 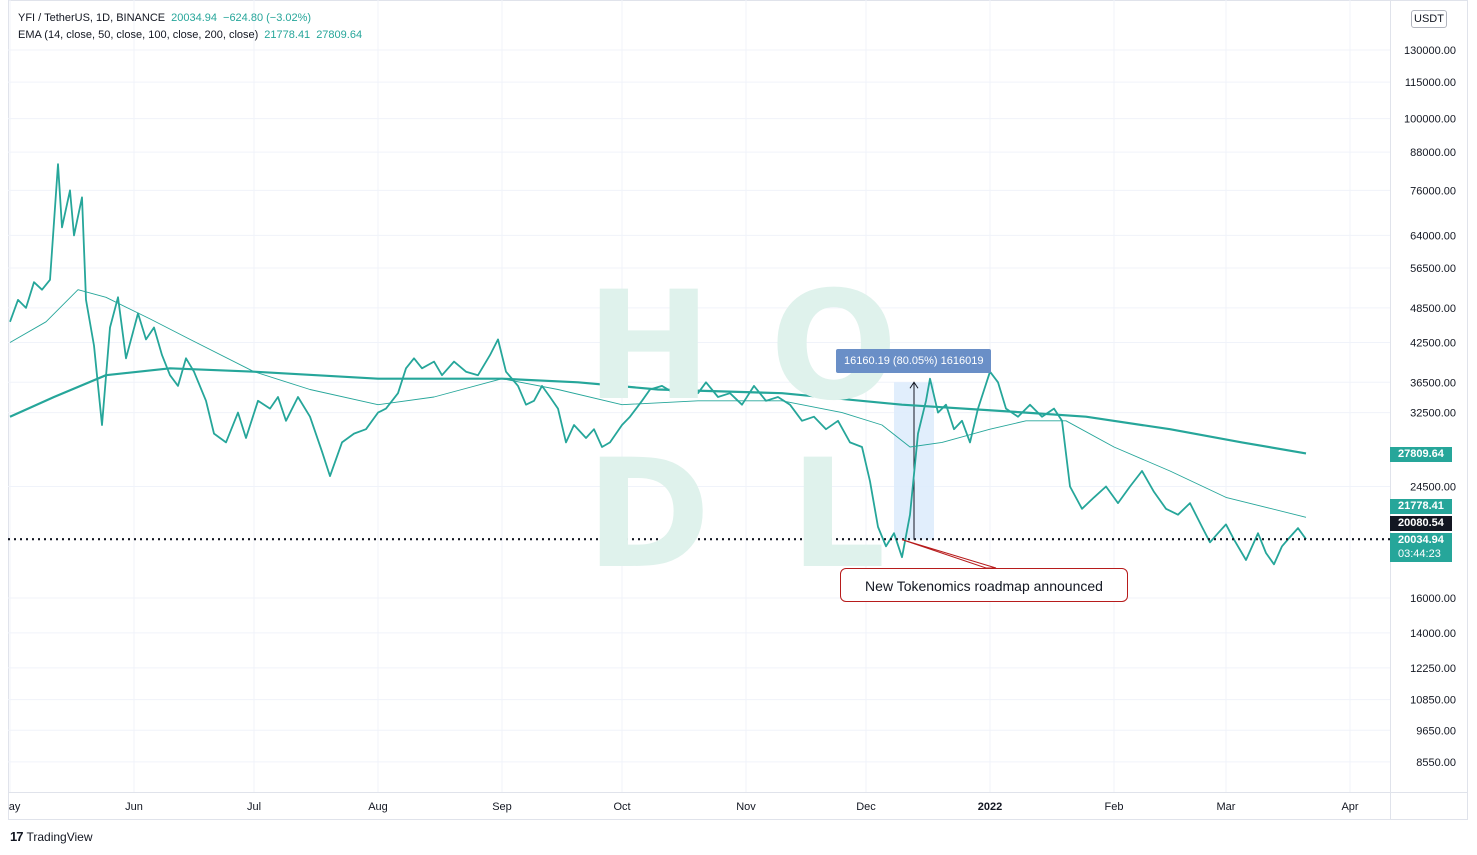 I want to click on y-tick-label: 130000.00, so click(x=1430, y=51).